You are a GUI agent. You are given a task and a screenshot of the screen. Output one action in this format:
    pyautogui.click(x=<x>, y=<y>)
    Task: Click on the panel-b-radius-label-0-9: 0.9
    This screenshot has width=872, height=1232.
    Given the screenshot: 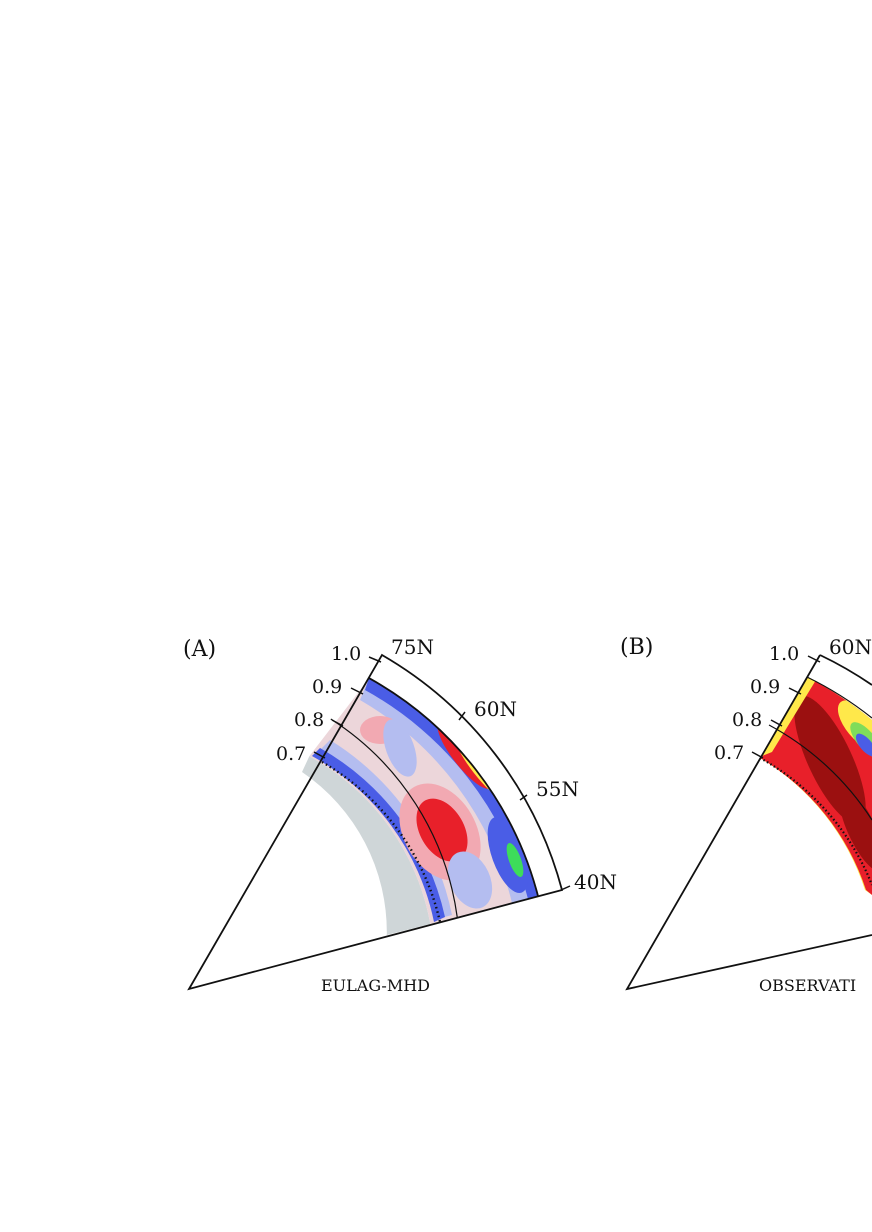 What is the action you would take?
    pyautogui.click(x=765, y=687)
    